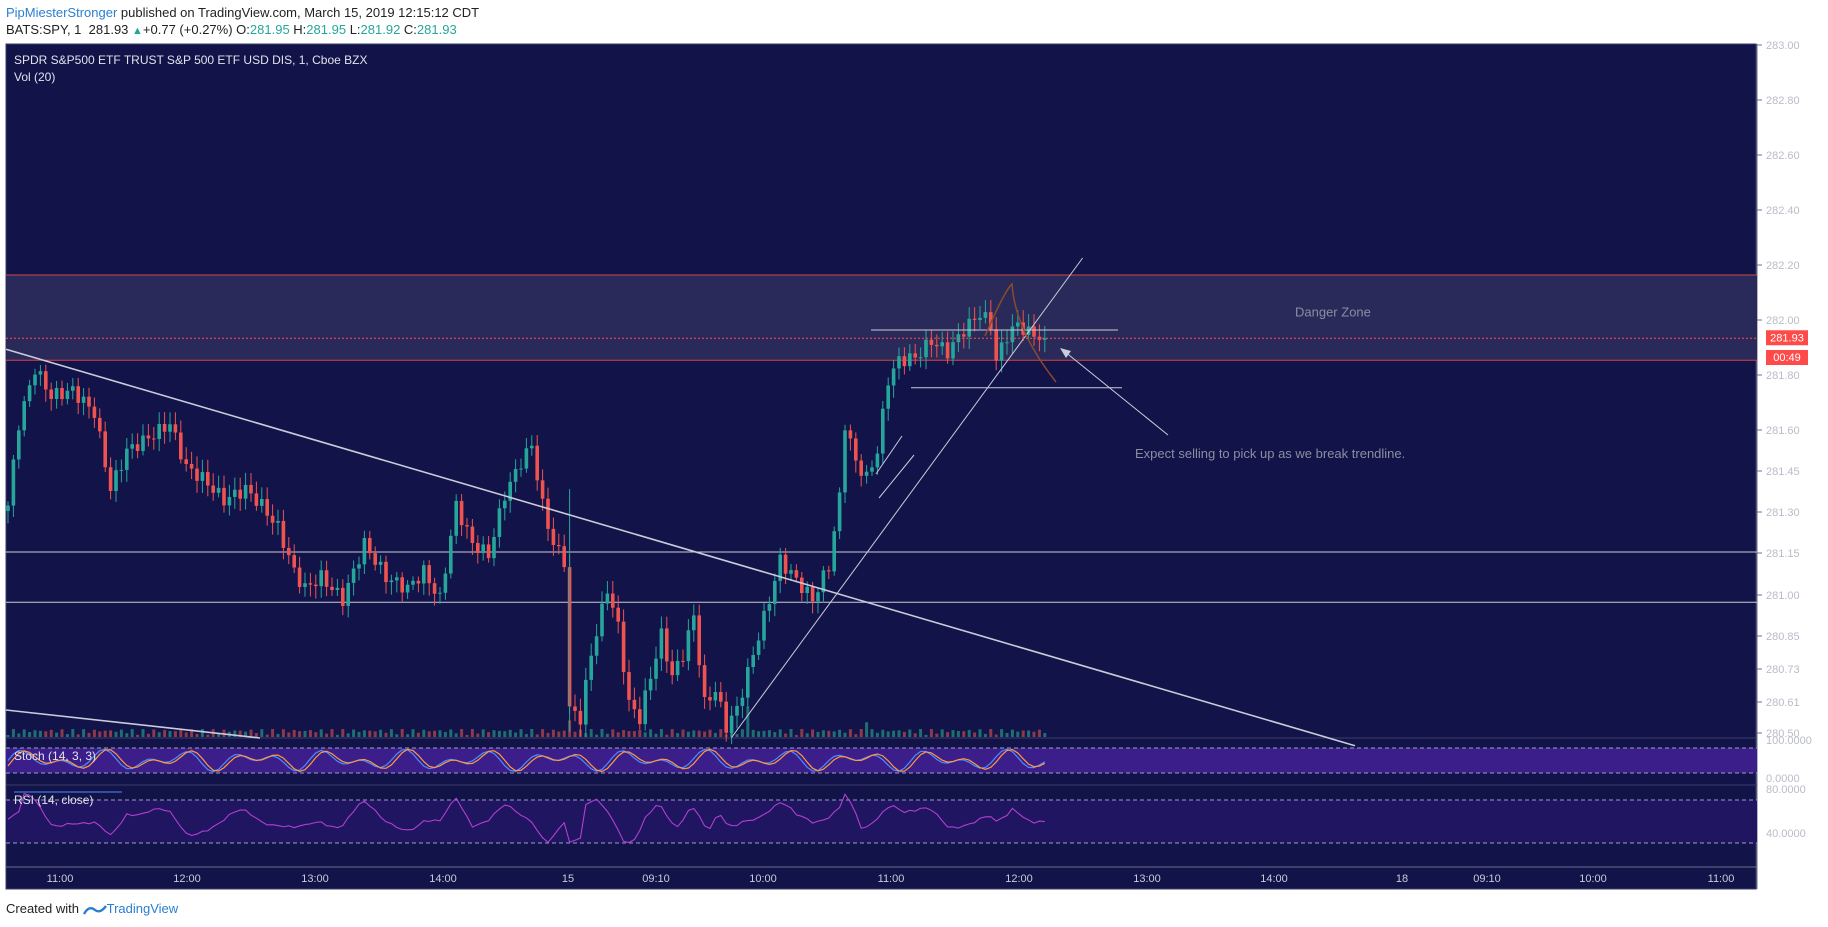 This screenshot has width=1828, height=927. What do you see at coordinates (1274, 879) in the screenshot?
I see `time-tick-label: 14:00` at bounding box center [1274, 879].